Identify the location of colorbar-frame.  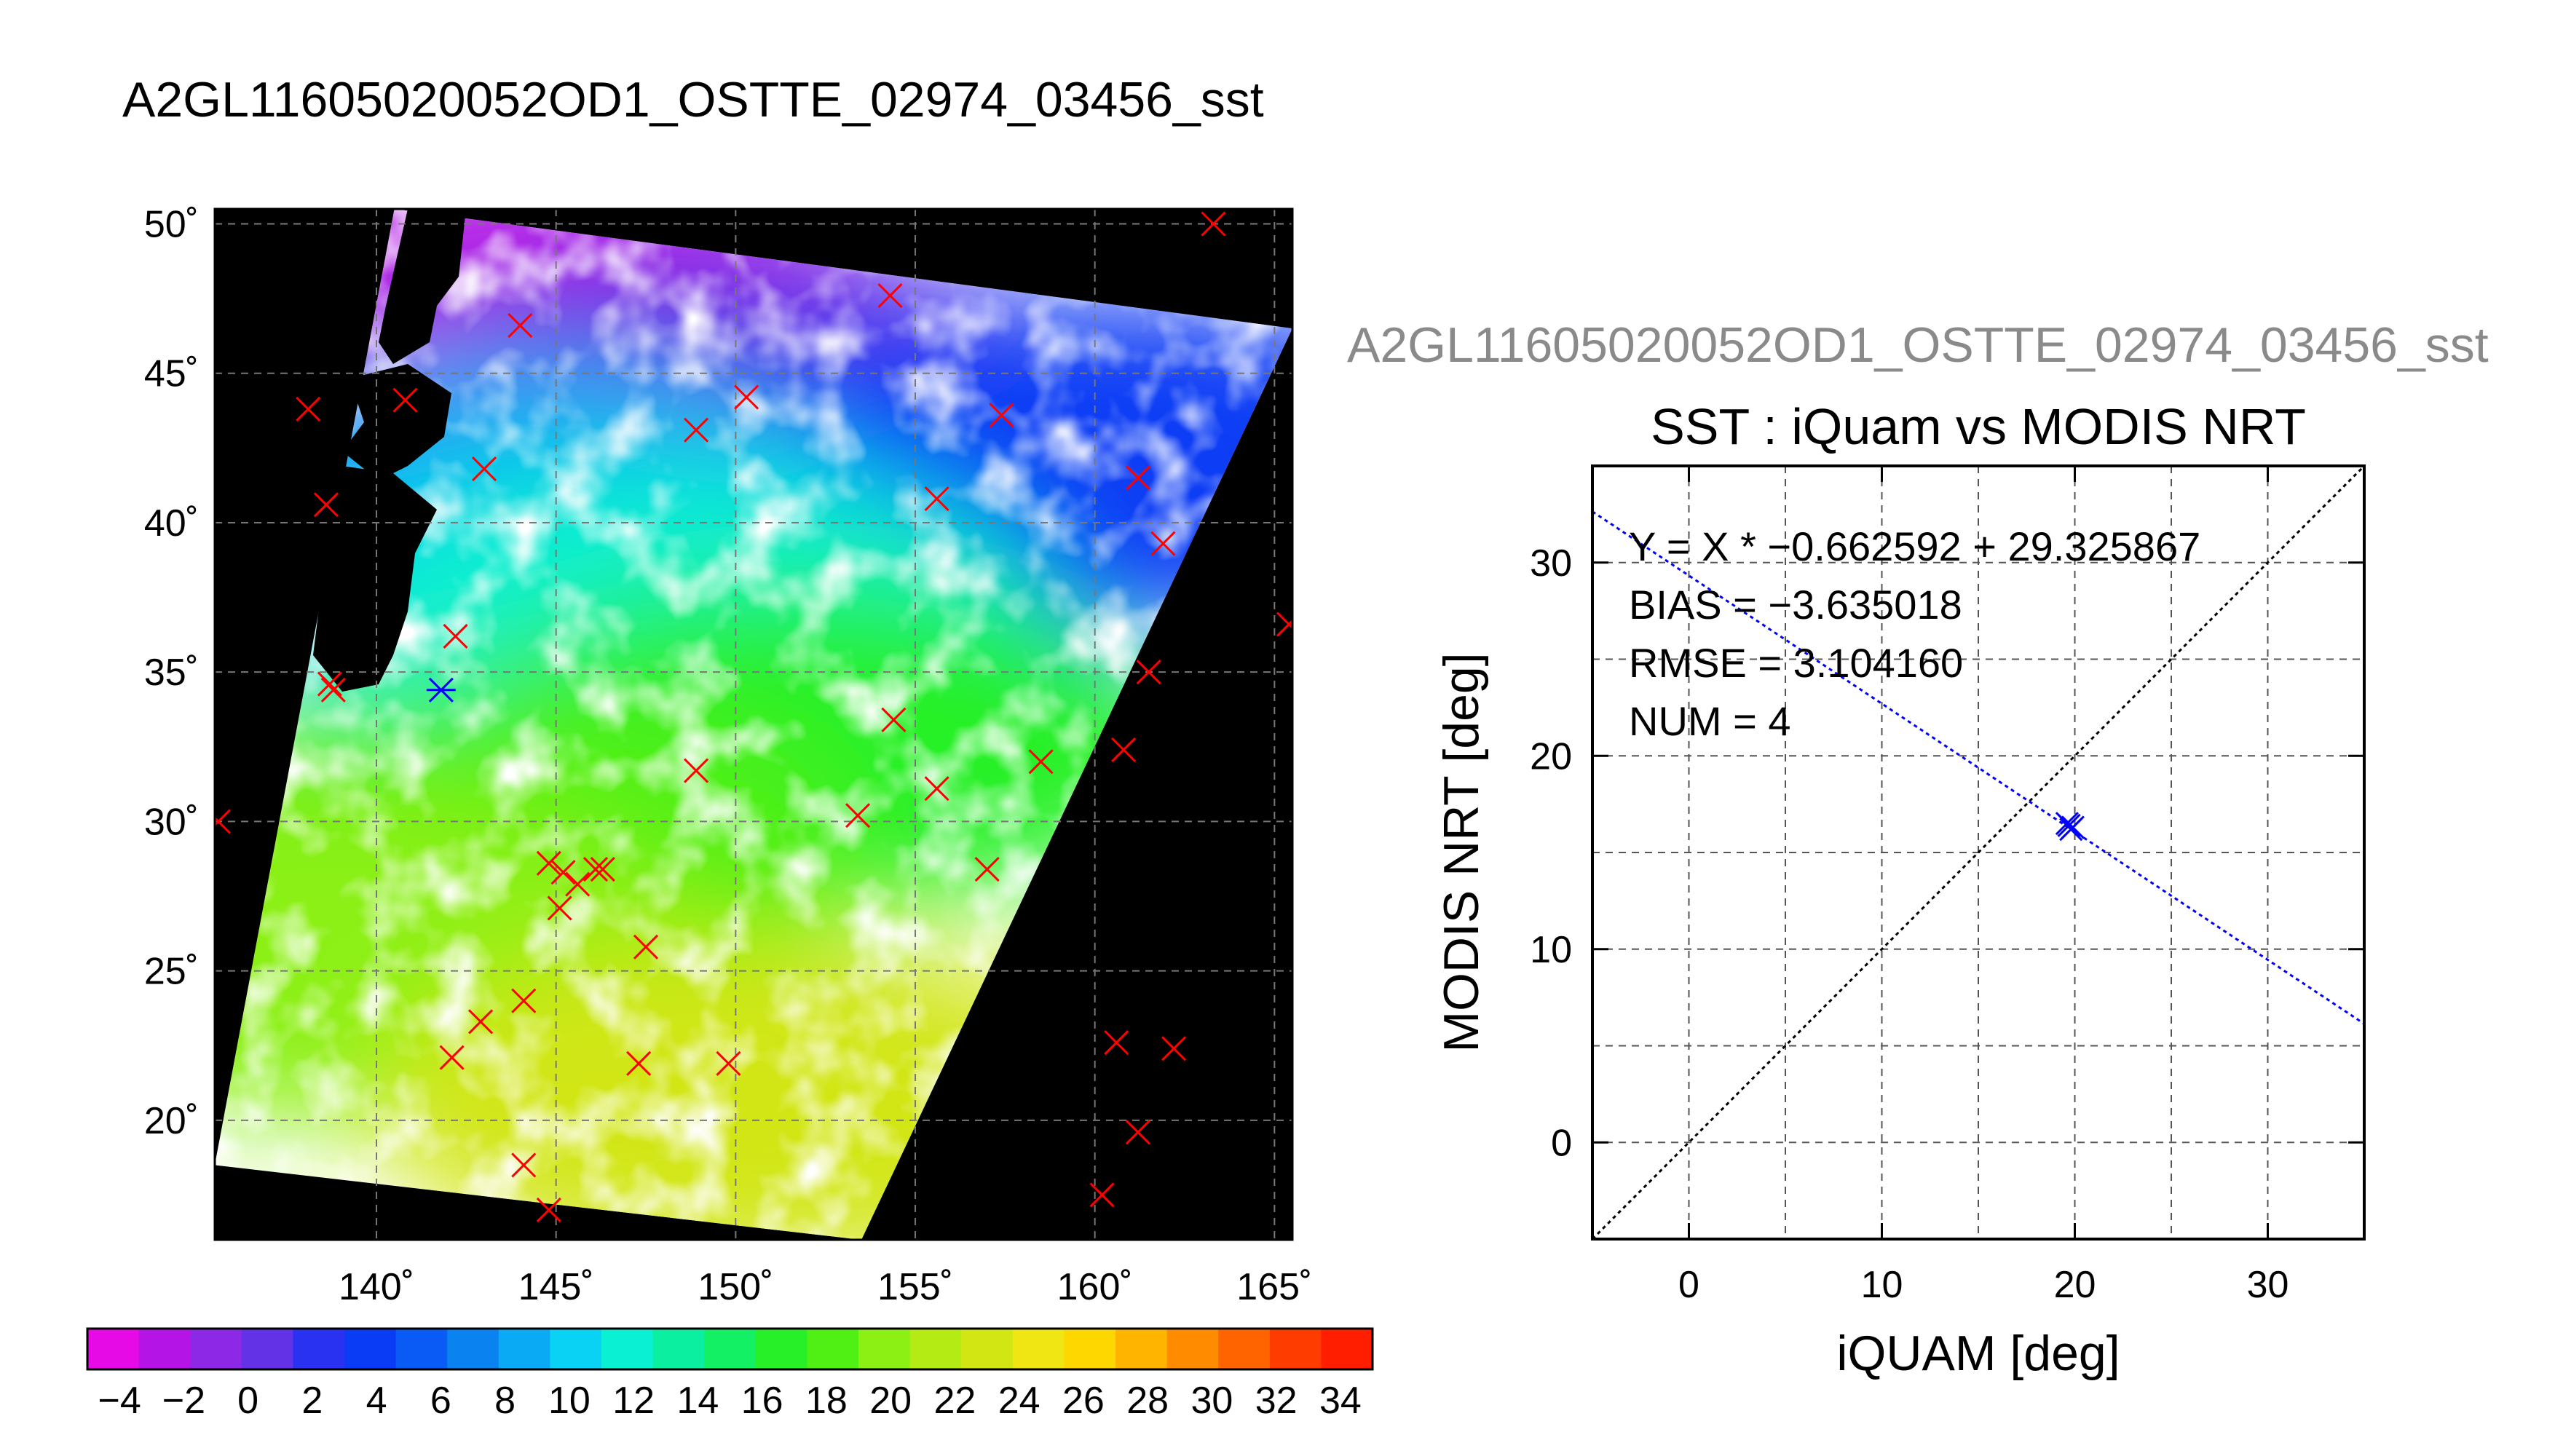
(730, 1349).